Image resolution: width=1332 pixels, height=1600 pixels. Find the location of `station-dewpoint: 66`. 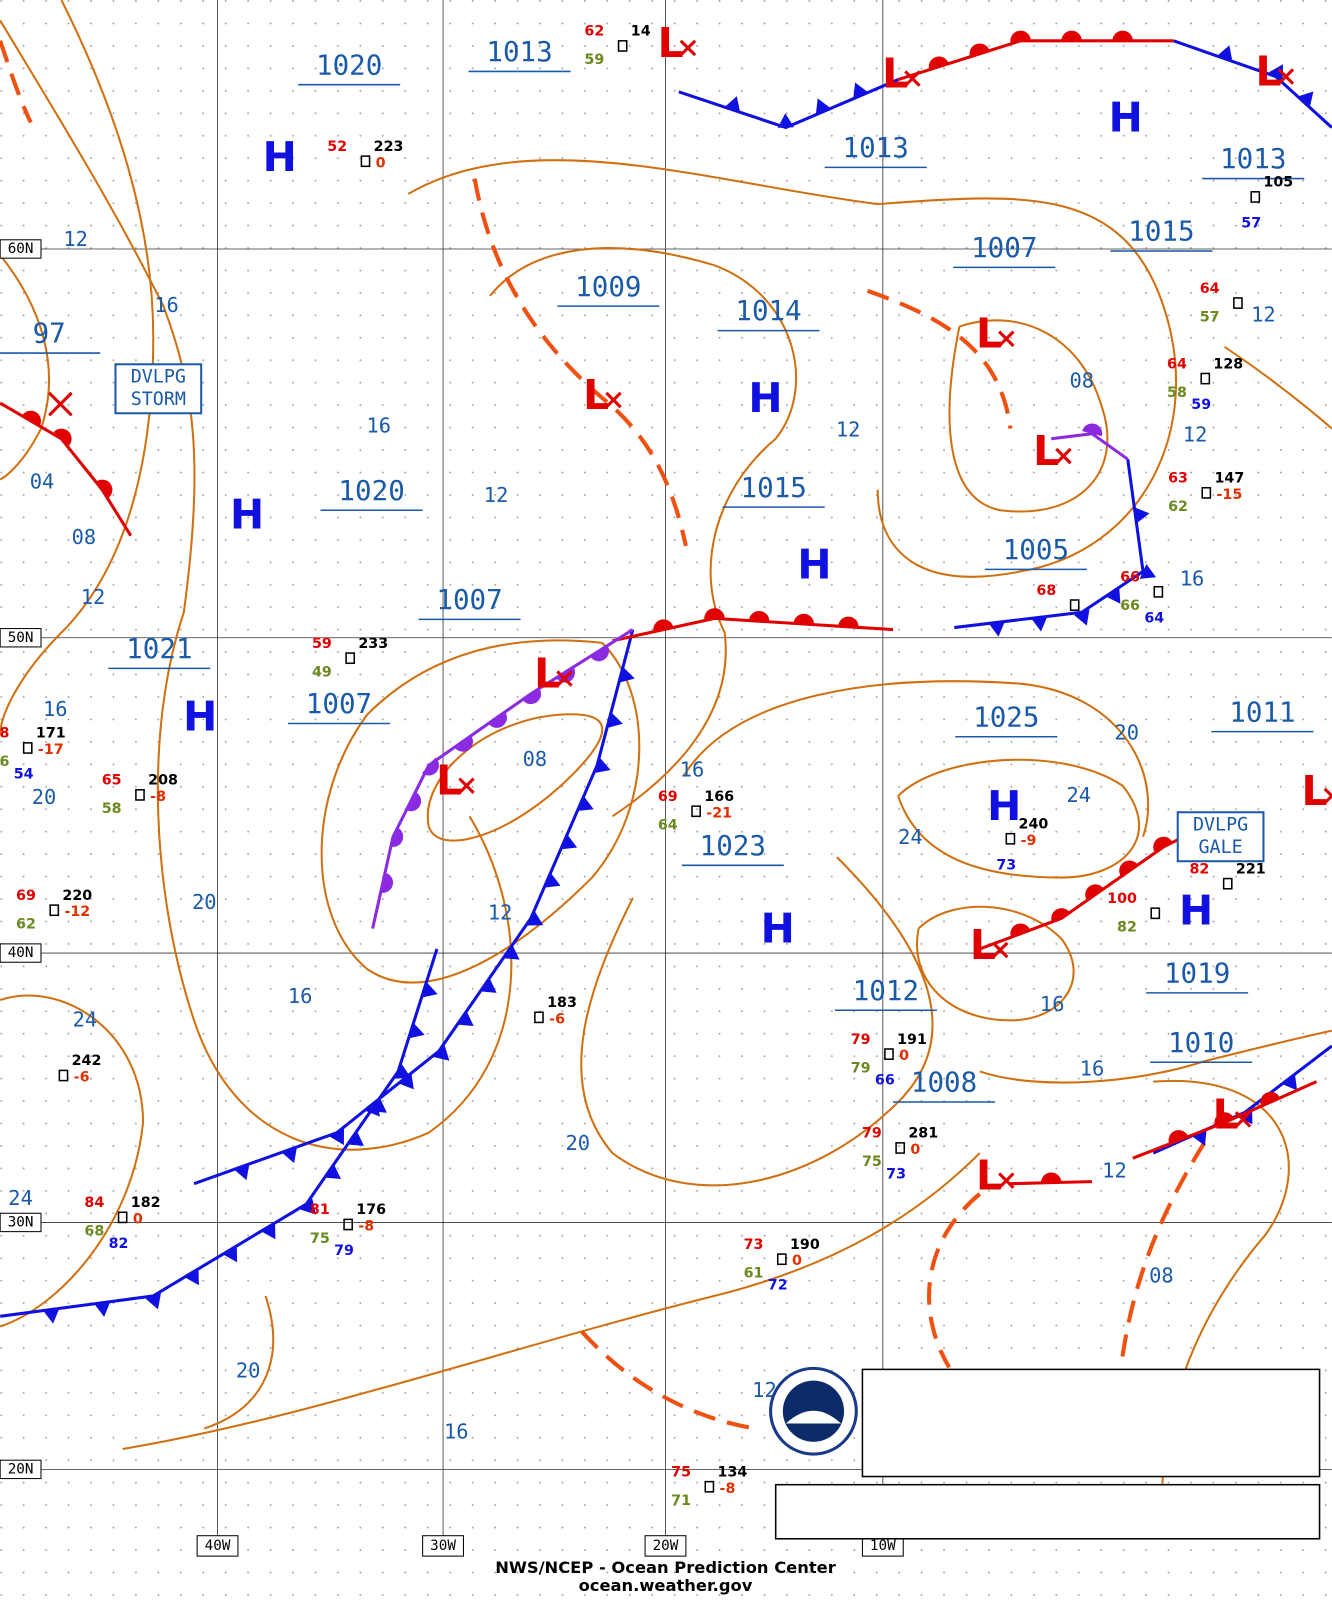

station-dewpoint: 66 is located at coordinates (1130, 606).